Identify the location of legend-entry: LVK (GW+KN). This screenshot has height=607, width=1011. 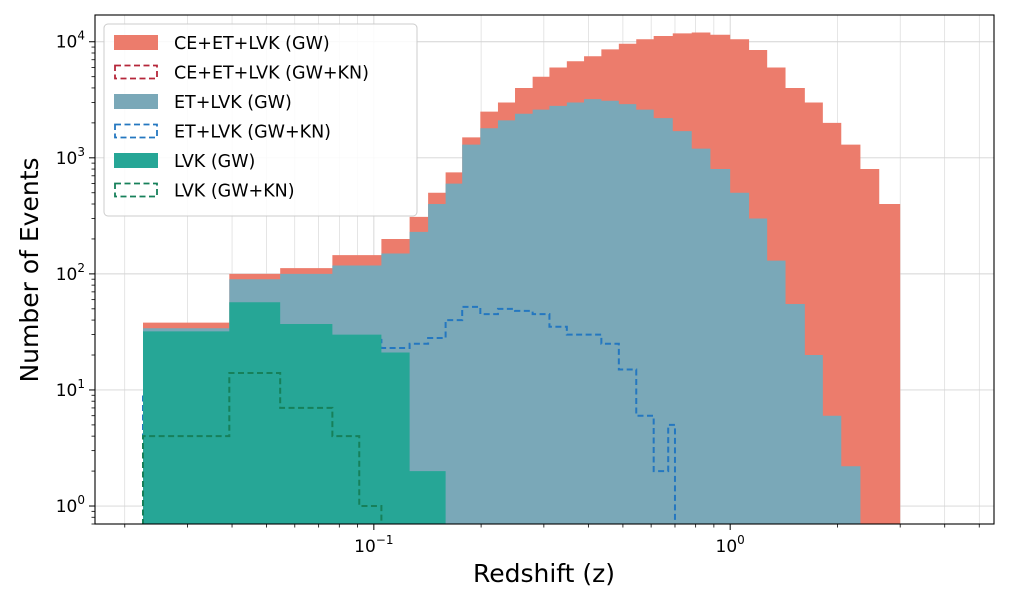
(204, 192).